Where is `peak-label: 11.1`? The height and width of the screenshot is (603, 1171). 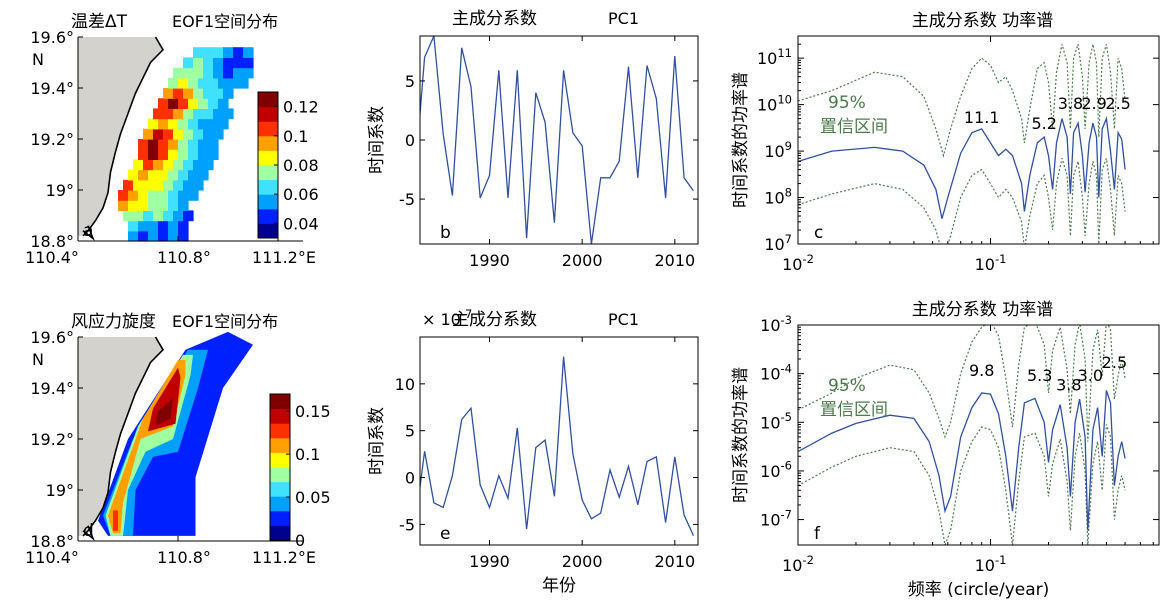
peak-label: 11.1 is located at coordinates (982, 117).